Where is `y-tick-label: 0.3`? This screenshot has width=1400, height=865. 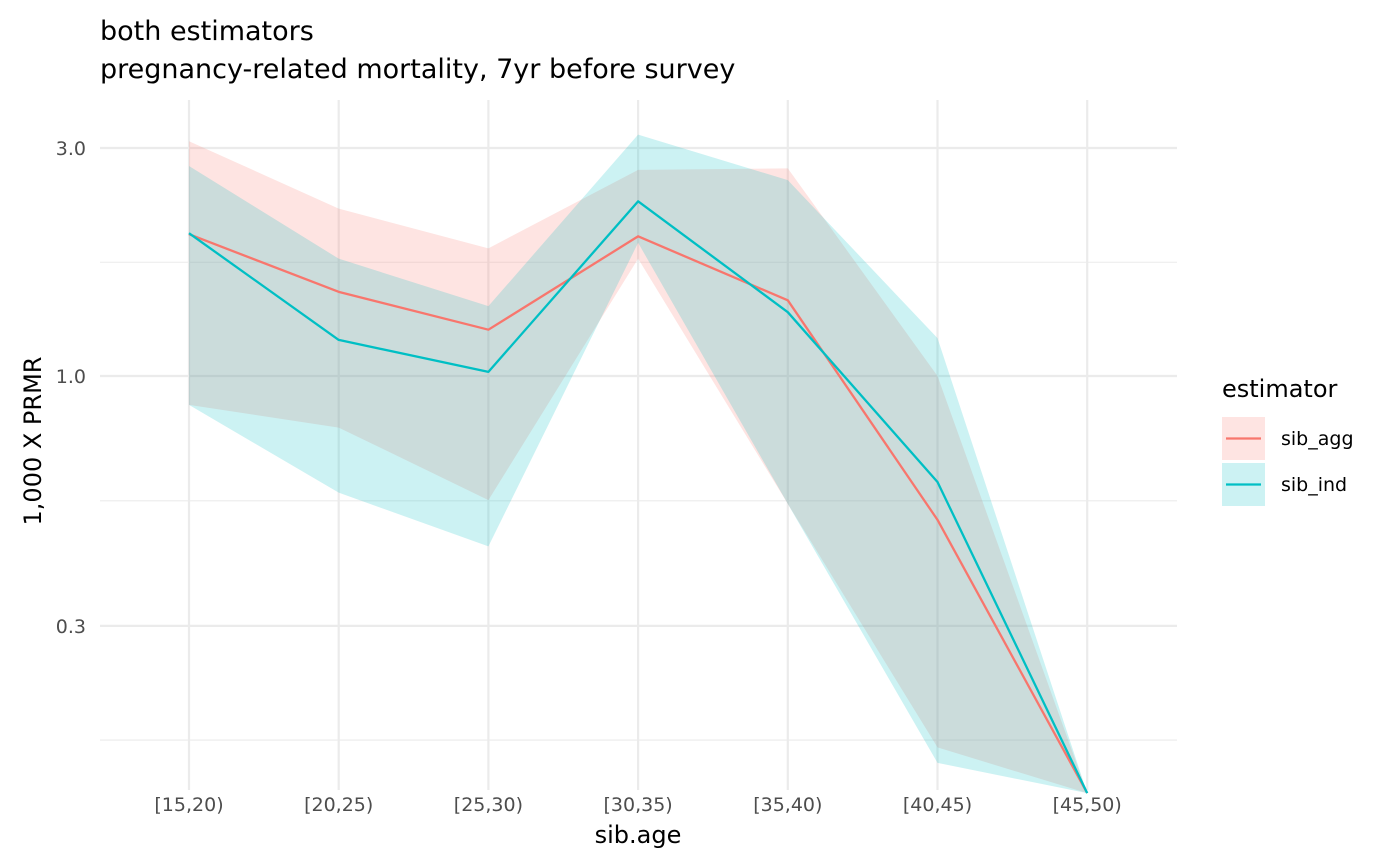
y-tick-label: 0.3 is located at coordinates (71, 627).